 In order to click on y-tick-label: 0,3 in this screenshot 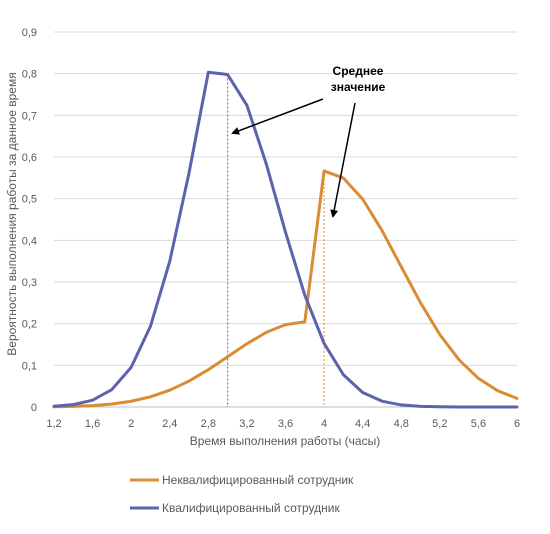, I will do `click(29, 283)`.